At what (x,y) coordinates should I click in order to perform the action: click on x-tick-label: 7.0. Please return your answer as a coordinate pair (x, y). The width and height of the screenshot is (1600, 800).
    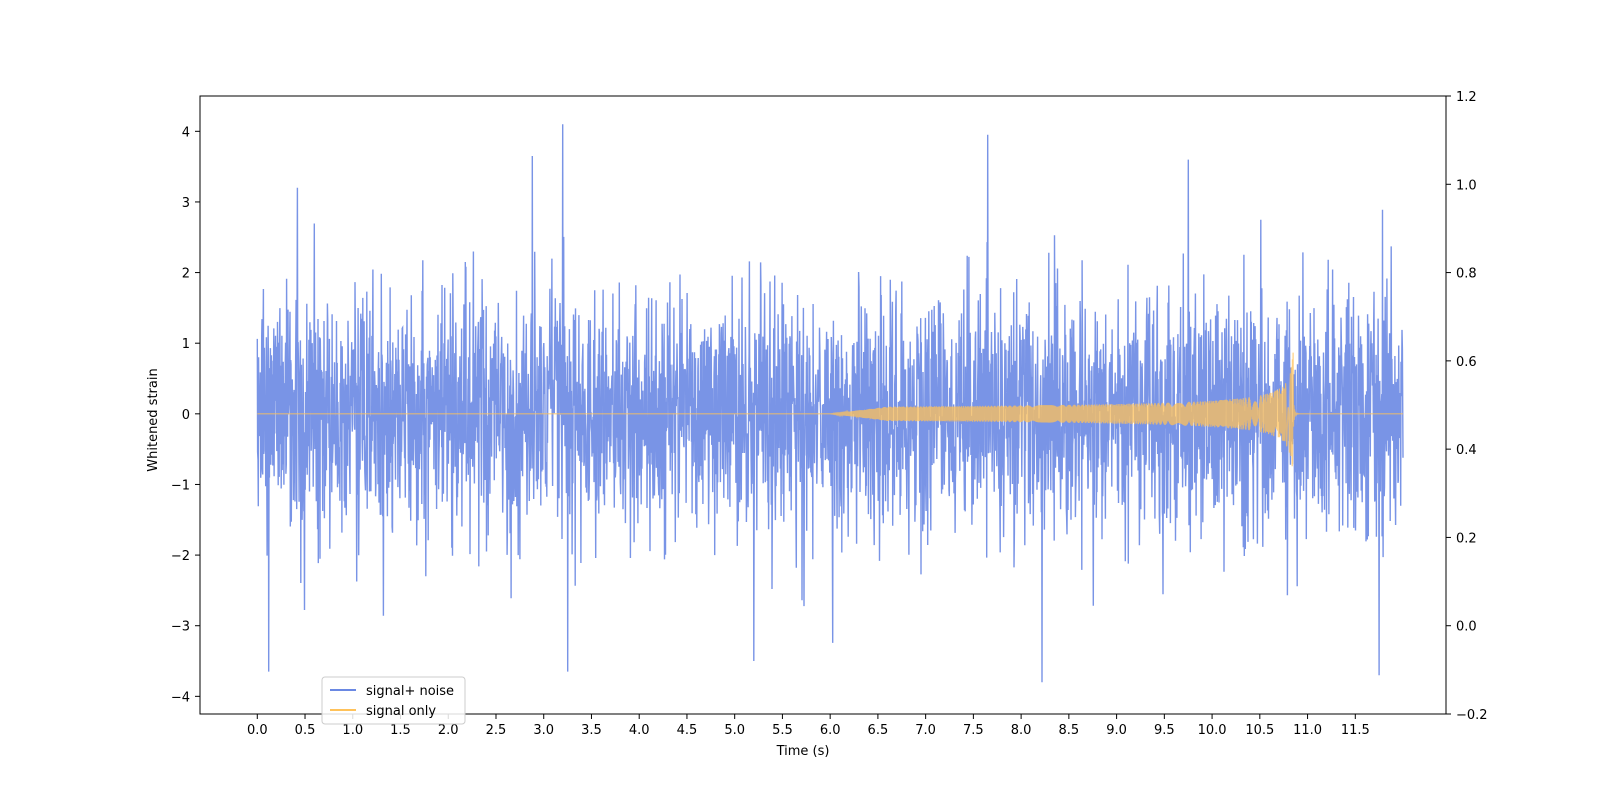
    Looking at the image, I should click on (925, 730).